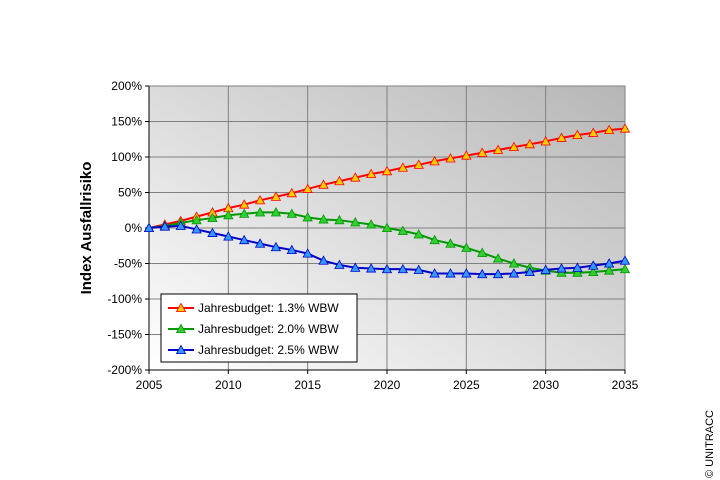  What do you see at coordinates (149, 385) in the screenshot?
I see `x-tick-label: 2005` at bounding box center [149, 385].